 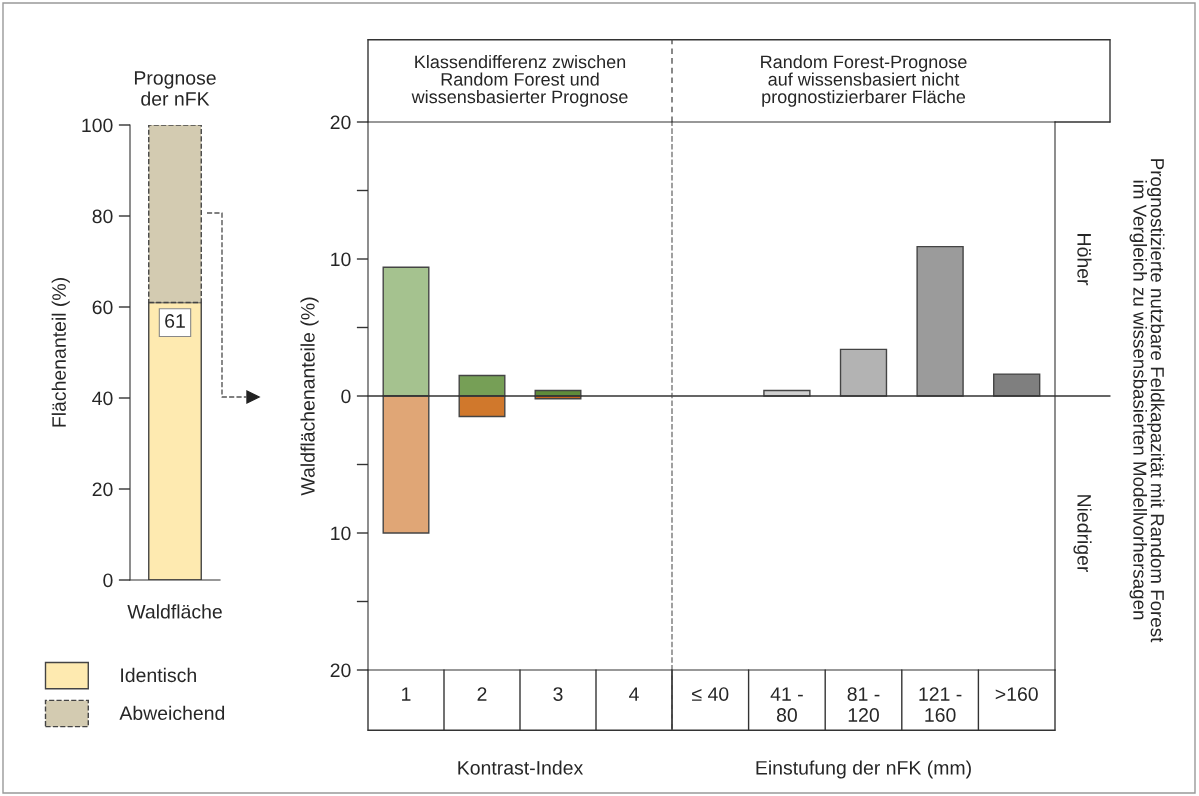 I want to click on y-axis-title: Waldflächenanteile (%), so click(x=309, y=396).